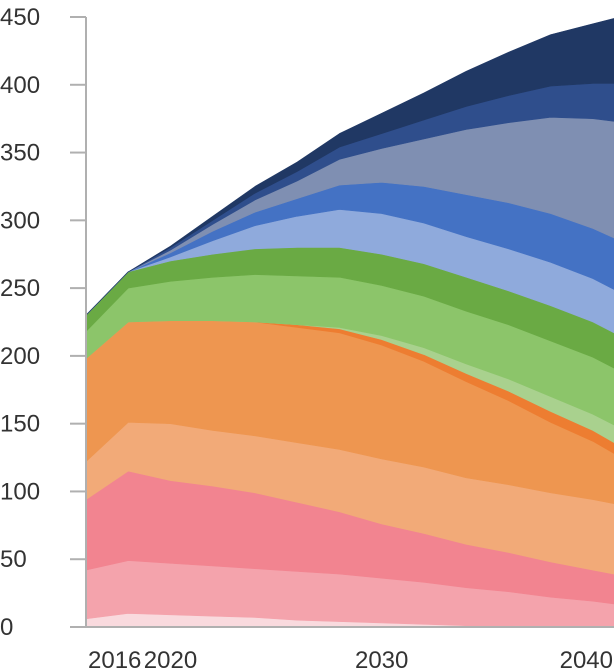 The height and width of the screenshot is (672, 614). What do you see at coordinates (350, 659) in the screenshot?
I see `x-axis-ticks: 2016 2020 2030 2040` at bounding box center [350, 659].